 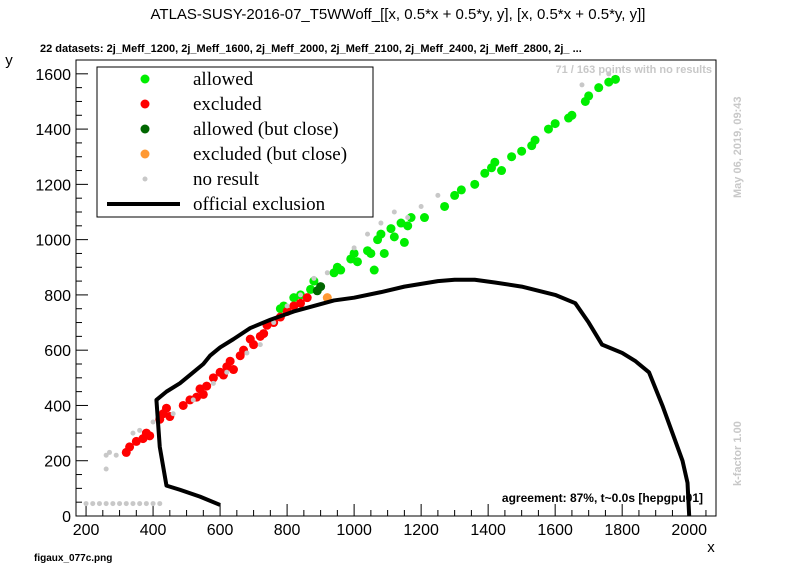 What do you see at coordinates (287, 530) in the screenshot?
I see `x-tick-label: 800` at bounding box center [287, 530].